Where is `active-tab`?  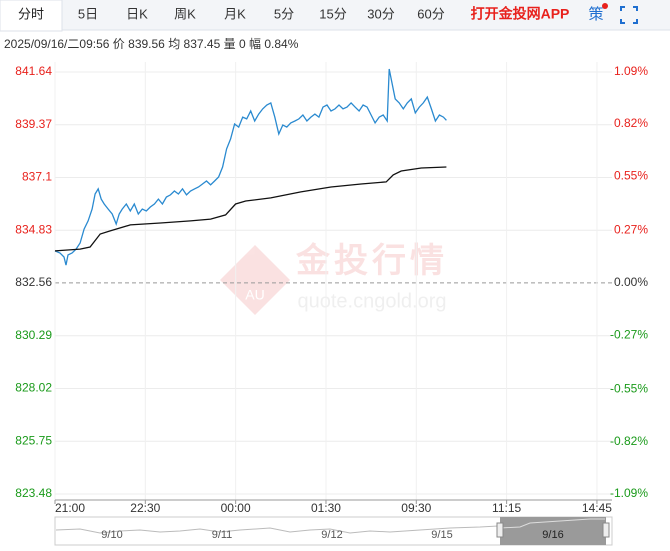 active-tab is located at coordinates (31, 16).